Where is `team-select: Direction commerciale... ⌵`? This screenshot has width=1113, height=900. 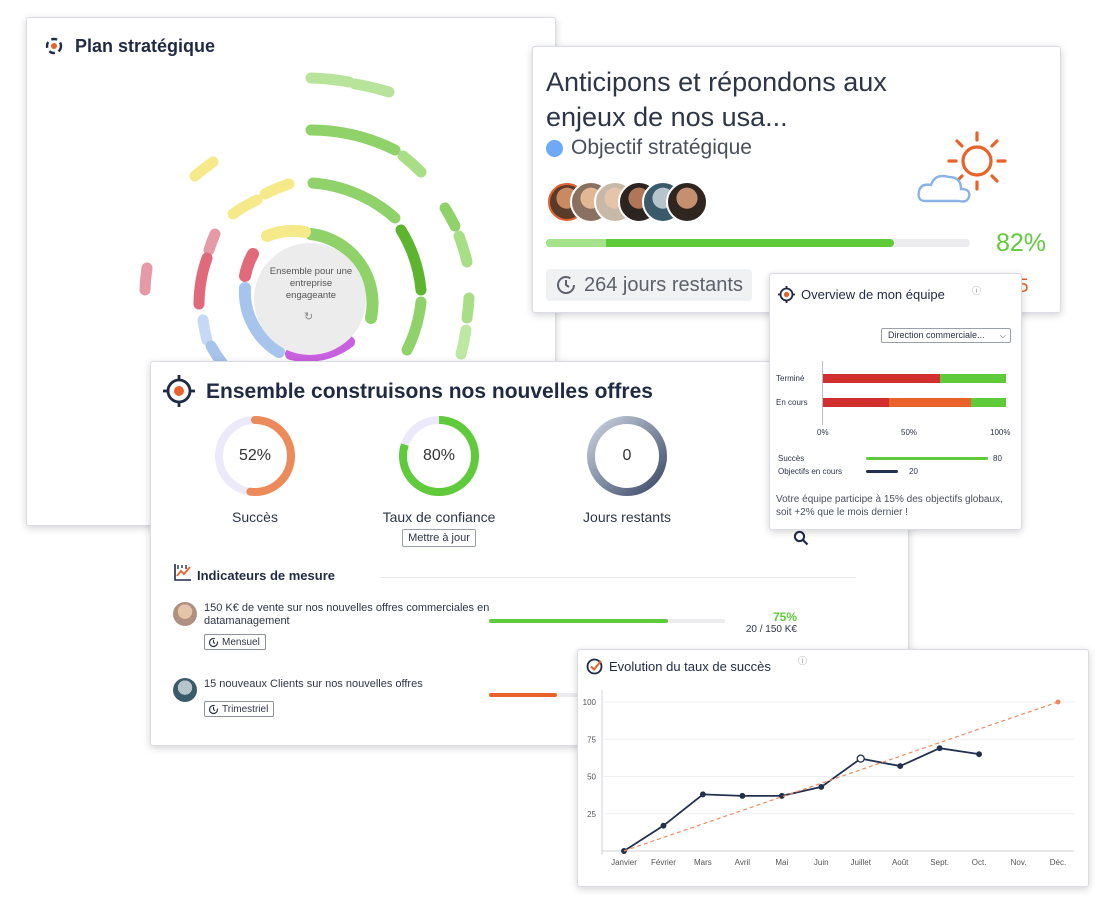 team-select: Direction commerciale... ⌵ is located at coordinates (946, 335).